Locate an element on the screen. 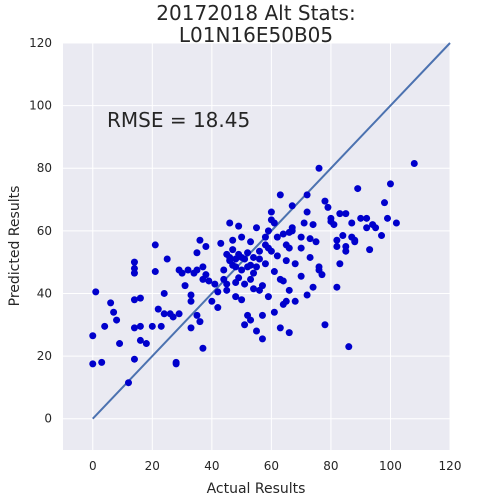 The width and height of the screenshot is (500, 500). y-tick-label-2: 40 is located at coordinates (44, 293).